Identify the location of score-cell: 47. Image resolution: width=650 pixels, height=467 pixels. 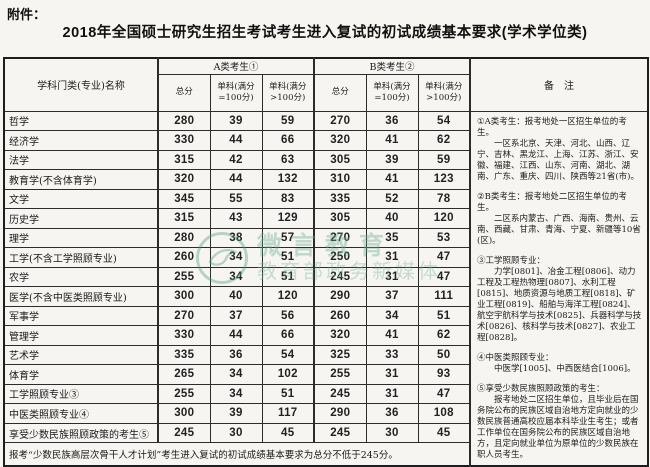
(444, 257).